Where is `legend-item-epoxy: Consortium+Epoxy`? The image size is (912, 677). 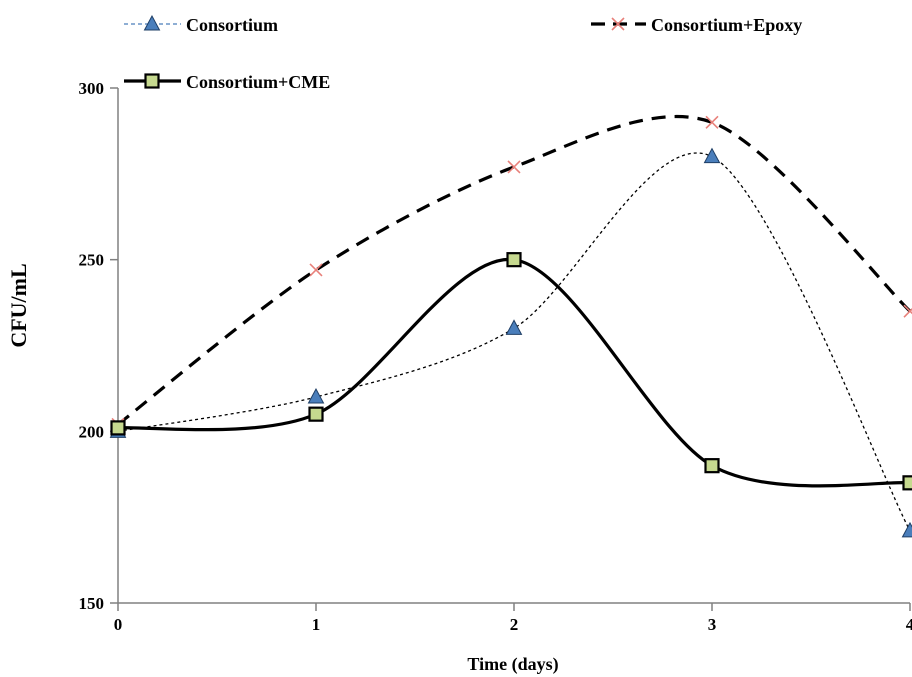
legend-item-epoxy: Consortium+Epoxy is located at coordinates (696, 25).